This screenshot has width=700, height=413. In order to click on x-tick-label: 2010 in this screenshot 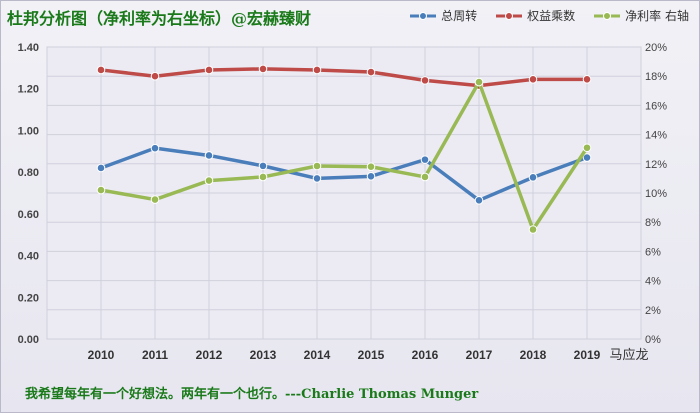, I will do `click(101, 355)`.